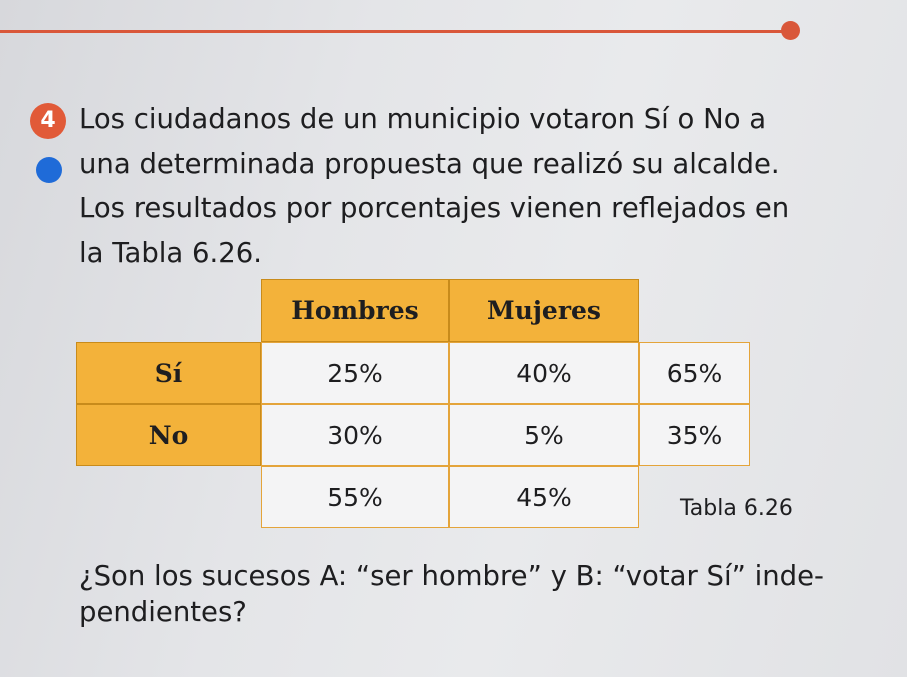 The width and height of the screenshot is (907, 677). What do you see at coordinates (736, 508) in the screenshot?
I see `table-caption: Tabla 6.26` at bounding box center [736, 508].